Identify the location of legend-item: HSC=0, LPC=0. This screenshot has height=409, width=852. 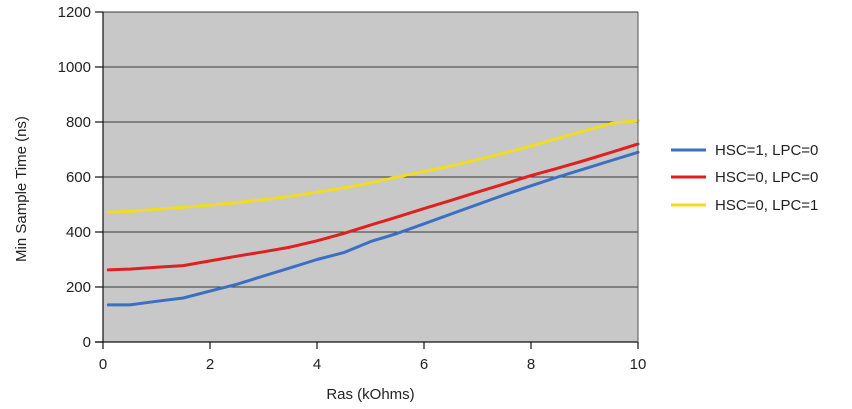
(744, 177).